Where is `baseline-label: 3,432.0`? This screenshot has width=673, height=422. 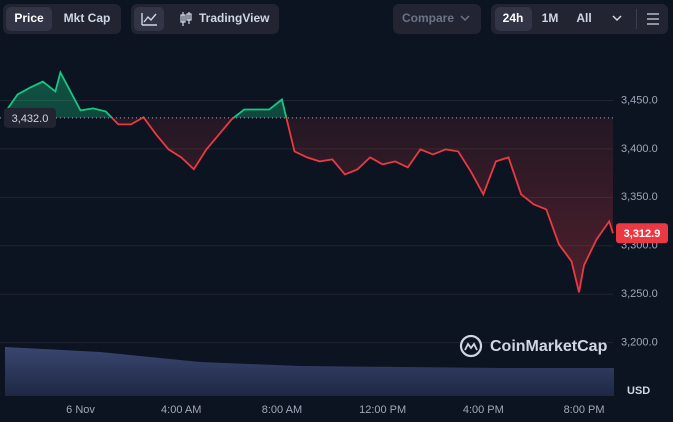 baseline-label: 3,432.0 is located at coordinates (30, 119).